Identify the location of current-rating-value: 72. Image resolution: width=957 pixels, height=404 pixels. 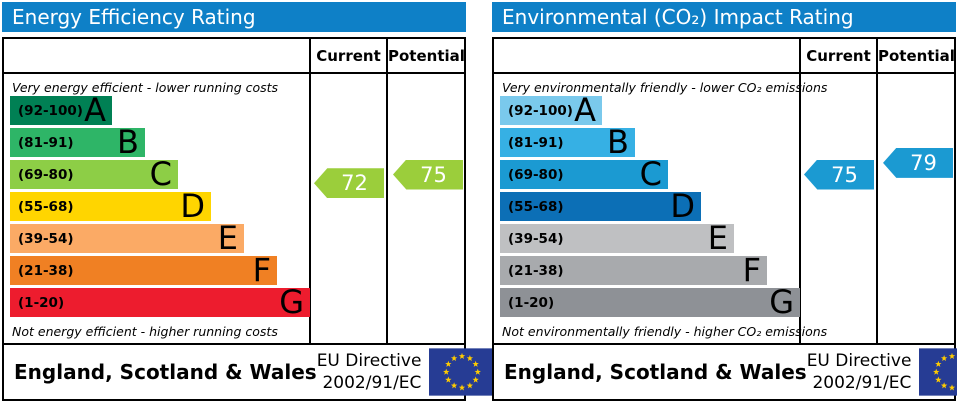
(354, 183).